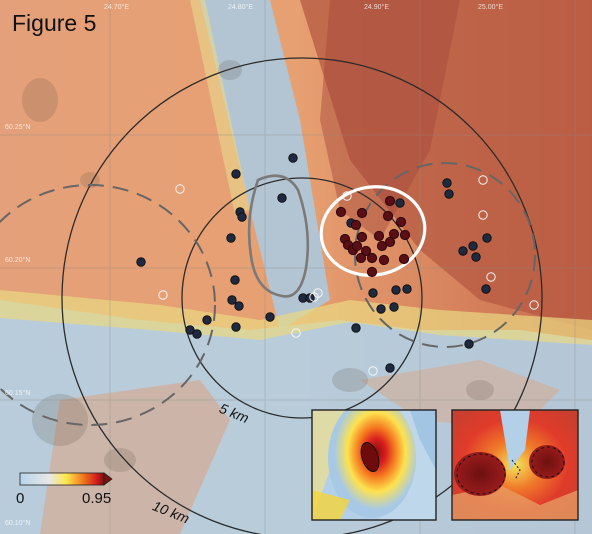  What do you see at coordinates (135, 457) in the screenshot?
I see `heatmap-orange-patch-sw` at bounding box center [135, 457].